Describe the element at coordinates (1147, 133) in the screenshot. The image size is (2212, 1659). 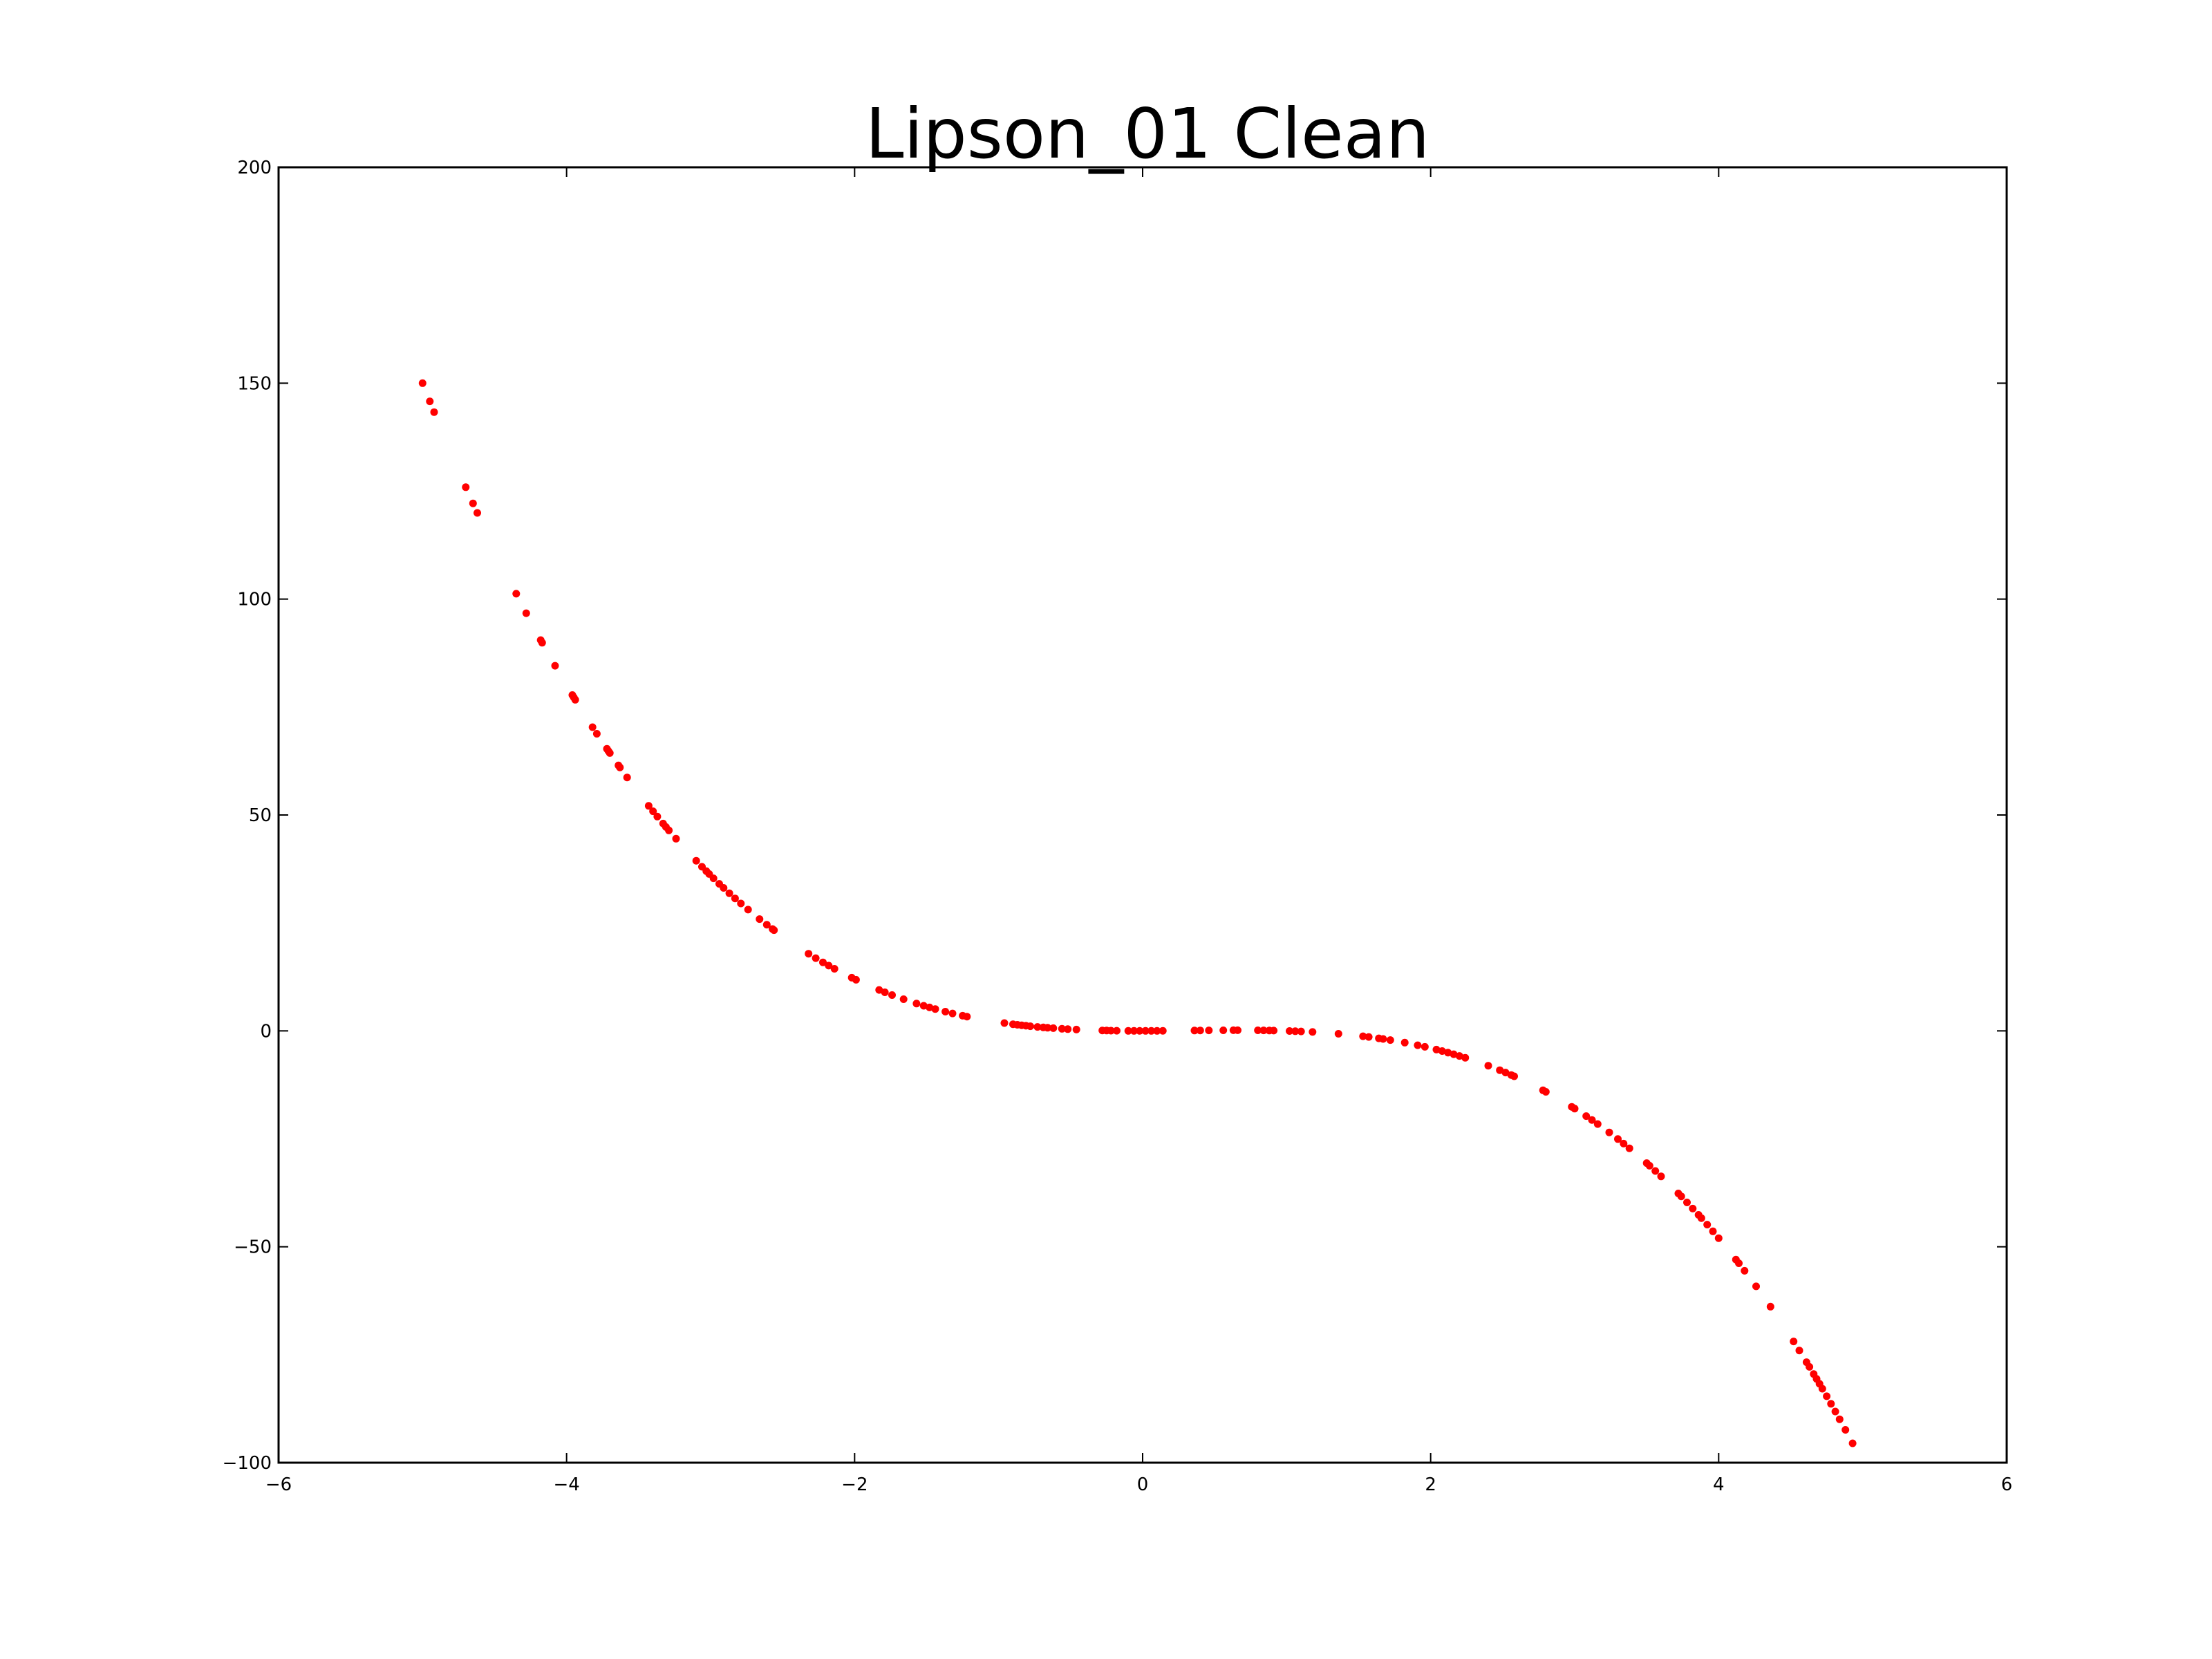
I see `chart-title: Lipson_01 Clean` at that location.